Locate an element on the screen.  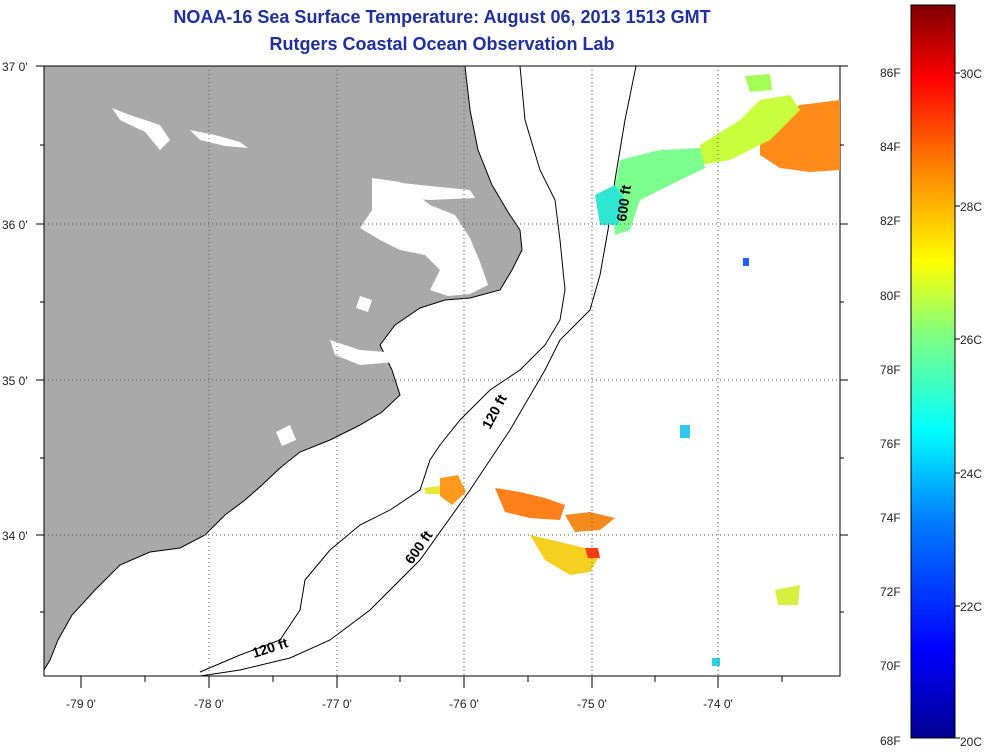
sst-patch-cyan-east is located at coordinates (685, 431).